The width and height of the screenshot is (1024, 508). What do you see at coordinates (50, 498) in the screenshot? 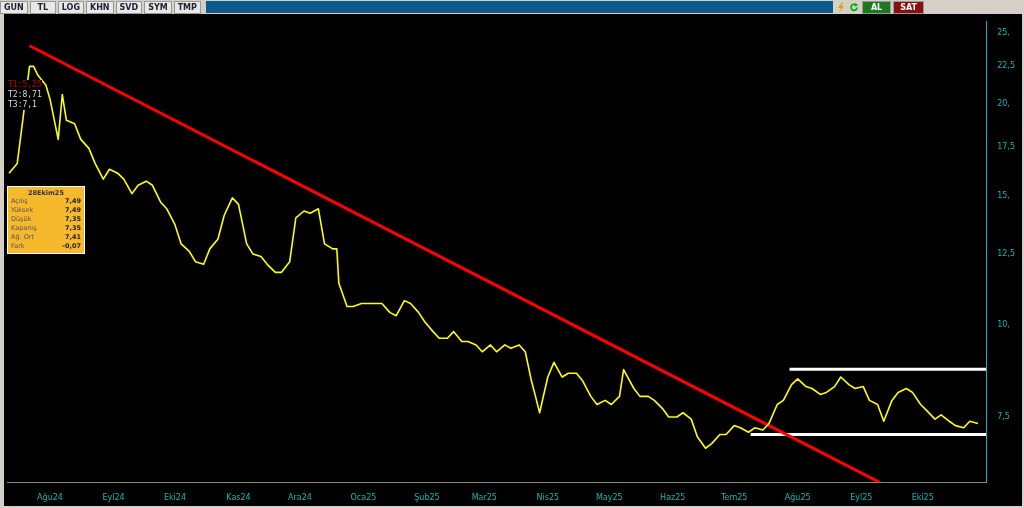
I see `x-tick-label: Ağu24` at bounding box center [50, 498].